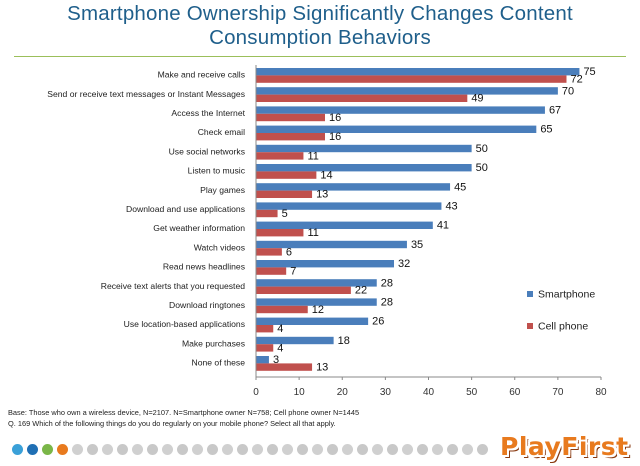 This screenshot has width=640, height=466. Describe the element at coordinates (563, 327) in the screenshot. I see `legend-label-cell-phone: Cell phone` at that location.